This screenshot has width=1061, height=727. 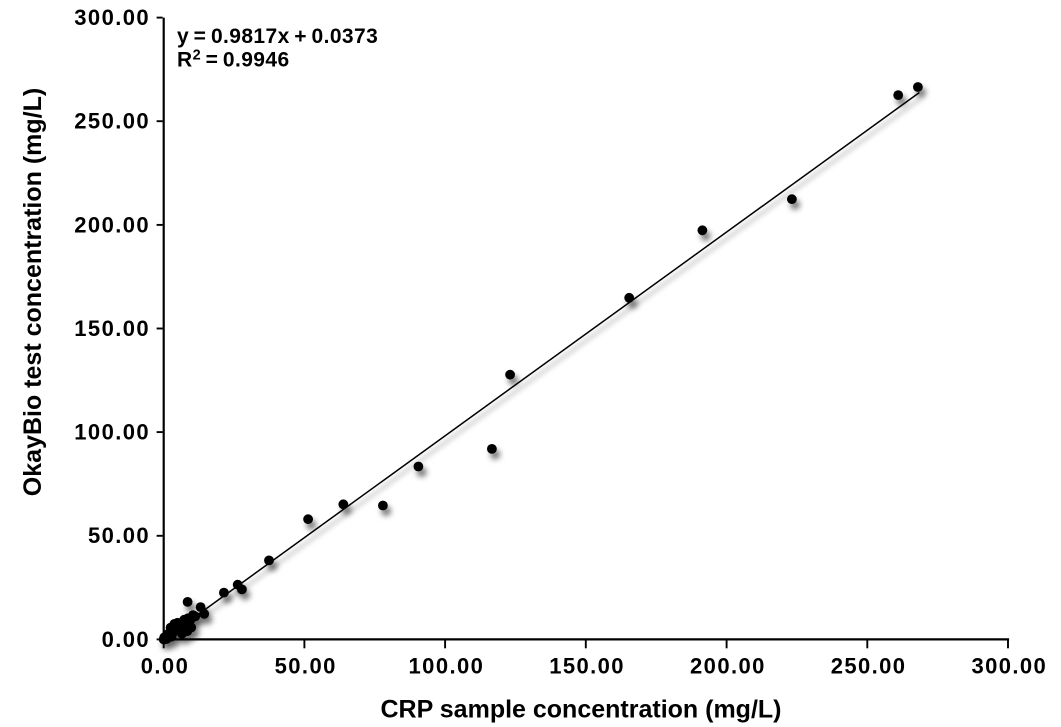 What do you see at coordinates (233, 60) in the screenshot?
I see `svg-text: R2 = 0.9946` at bounding box center [233, 60].